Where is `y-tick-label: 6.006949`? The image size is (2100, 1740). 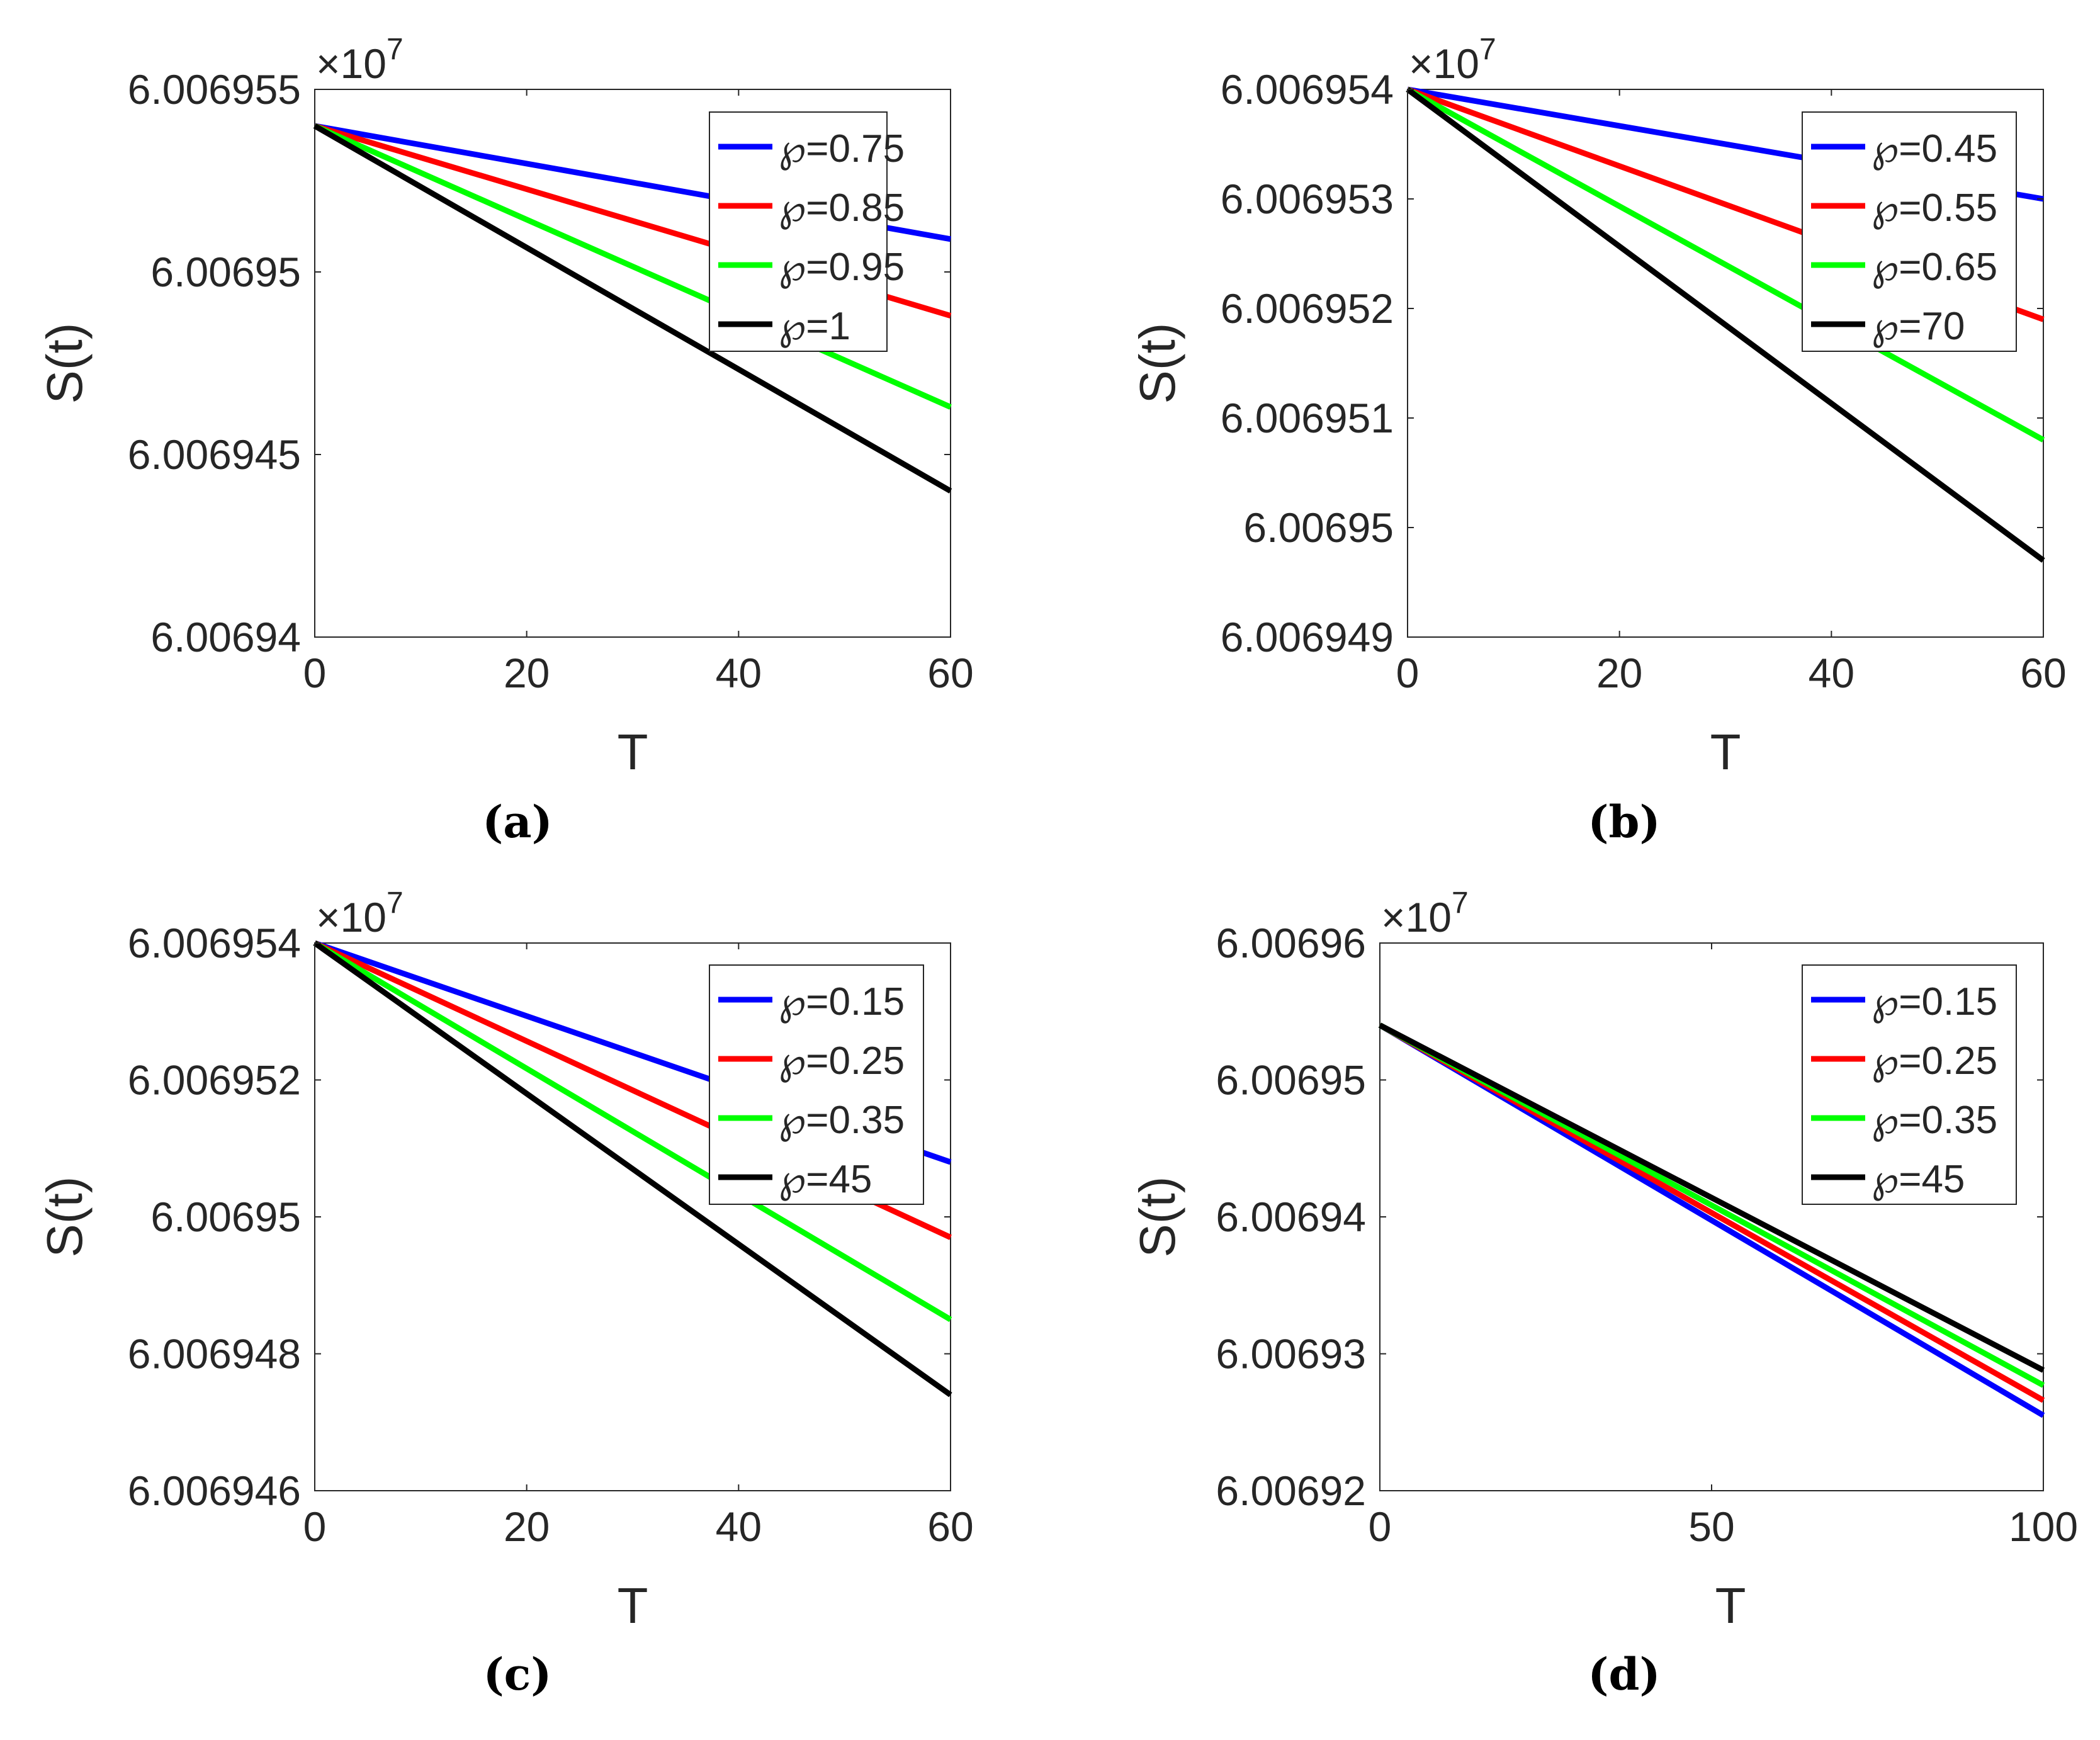 y-tick-label: 6.006949 is located at coordinates (1307, 637).